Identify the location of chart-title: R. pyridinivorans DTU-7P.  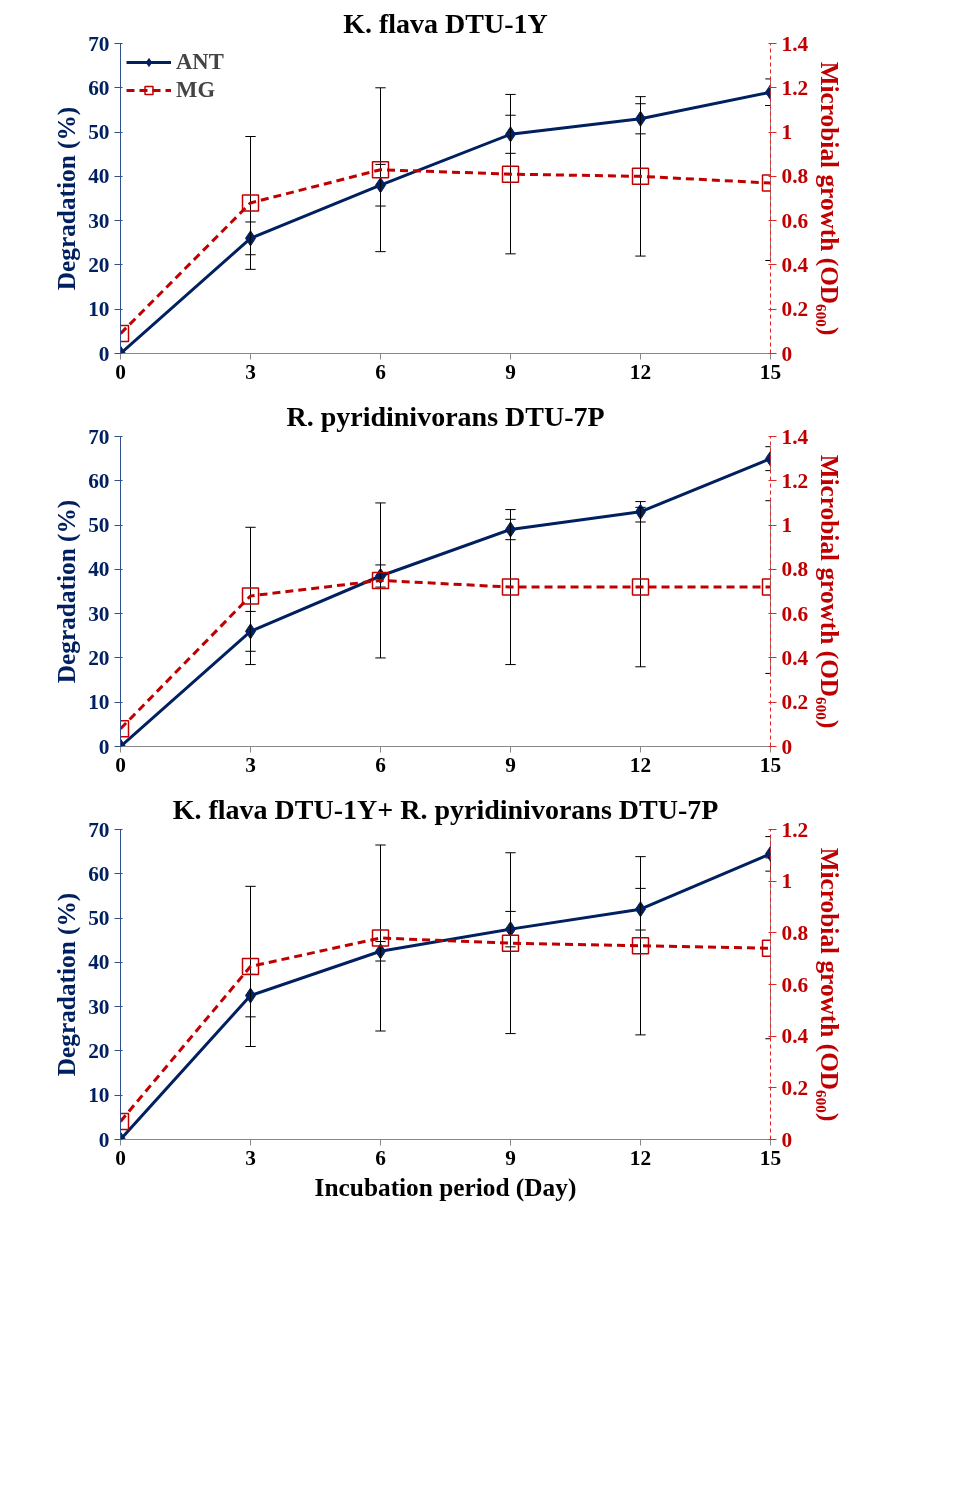
(445, 416).